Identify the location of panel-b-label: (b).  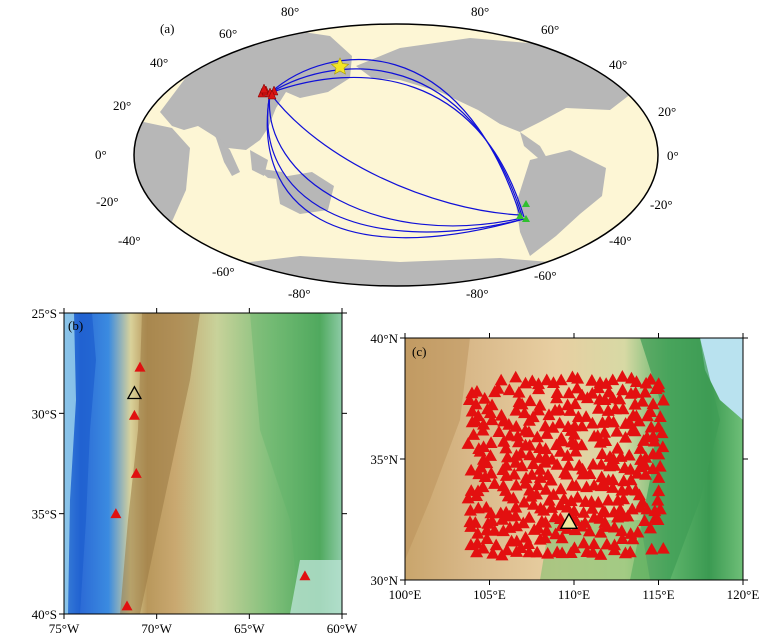
(75, 325).